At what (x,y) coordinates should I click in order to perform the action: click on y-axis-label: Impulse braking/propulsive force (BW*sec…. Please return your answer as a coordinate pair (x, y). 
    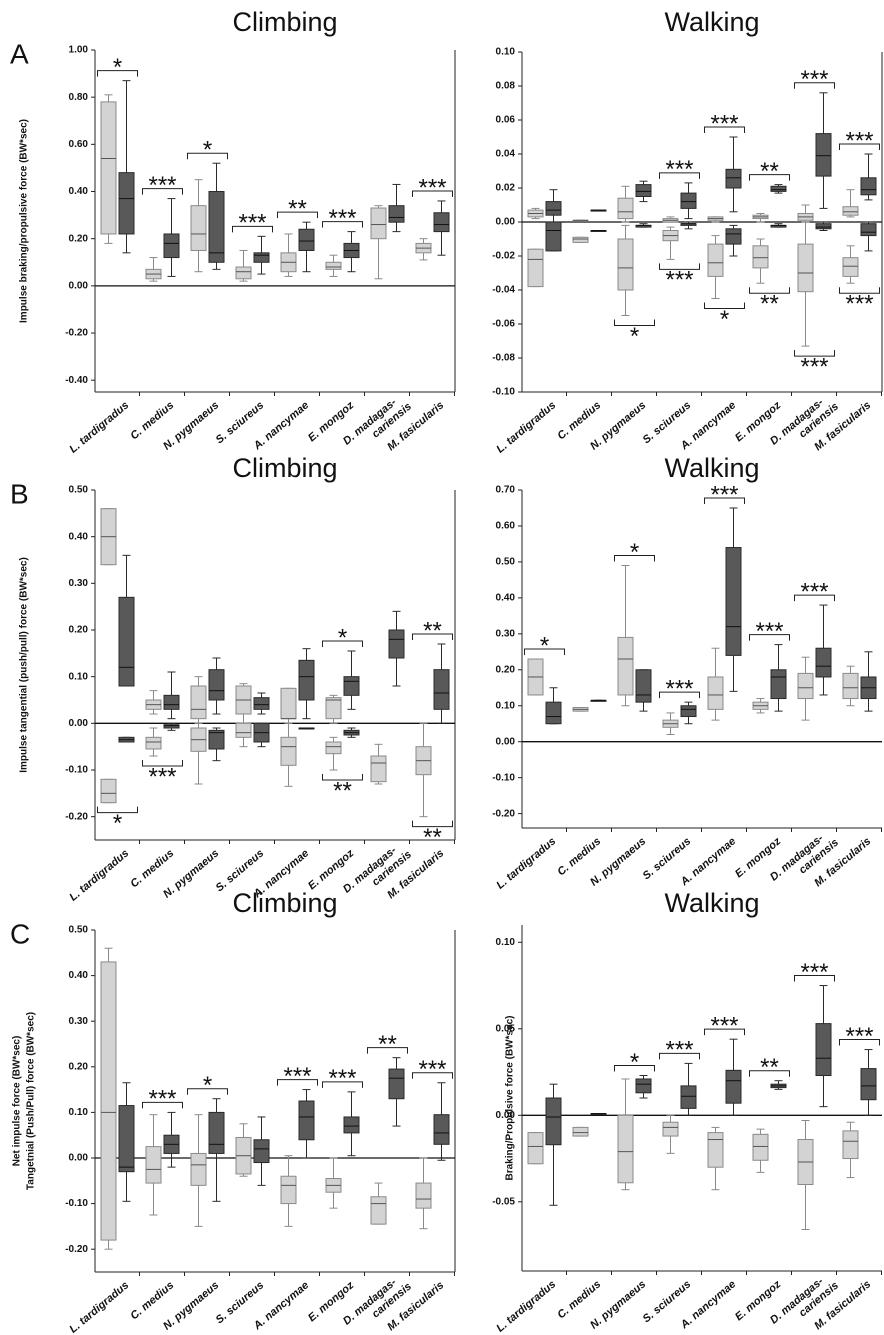
    Looking at the image, I should click on (24, 221).